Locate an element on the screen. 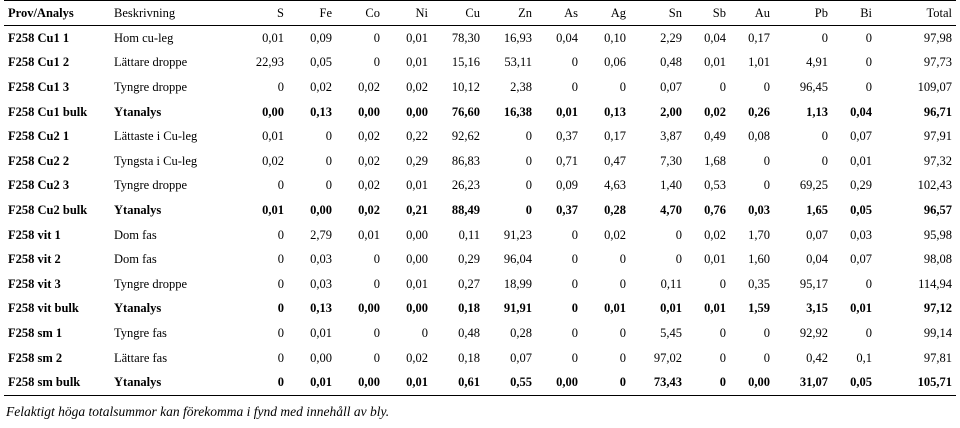 This screenshot has width=960, height=428. value-cell: 4,70 is located at coordinates (671, 209).